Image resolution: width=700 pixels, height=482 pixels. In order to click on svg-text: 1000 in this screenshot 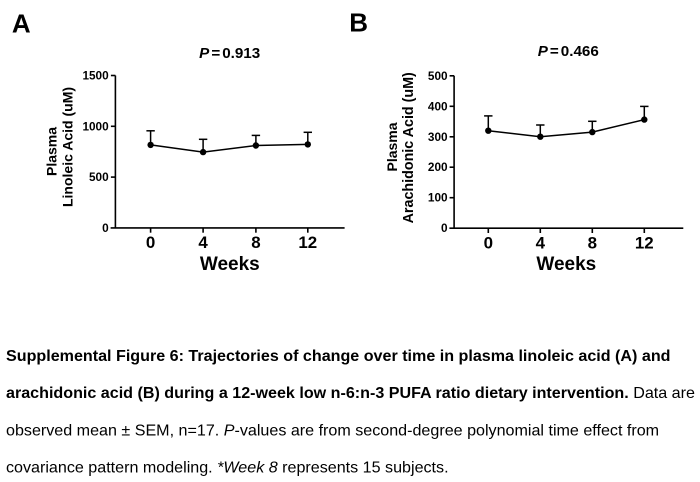, I will do `click(95, 126)`.